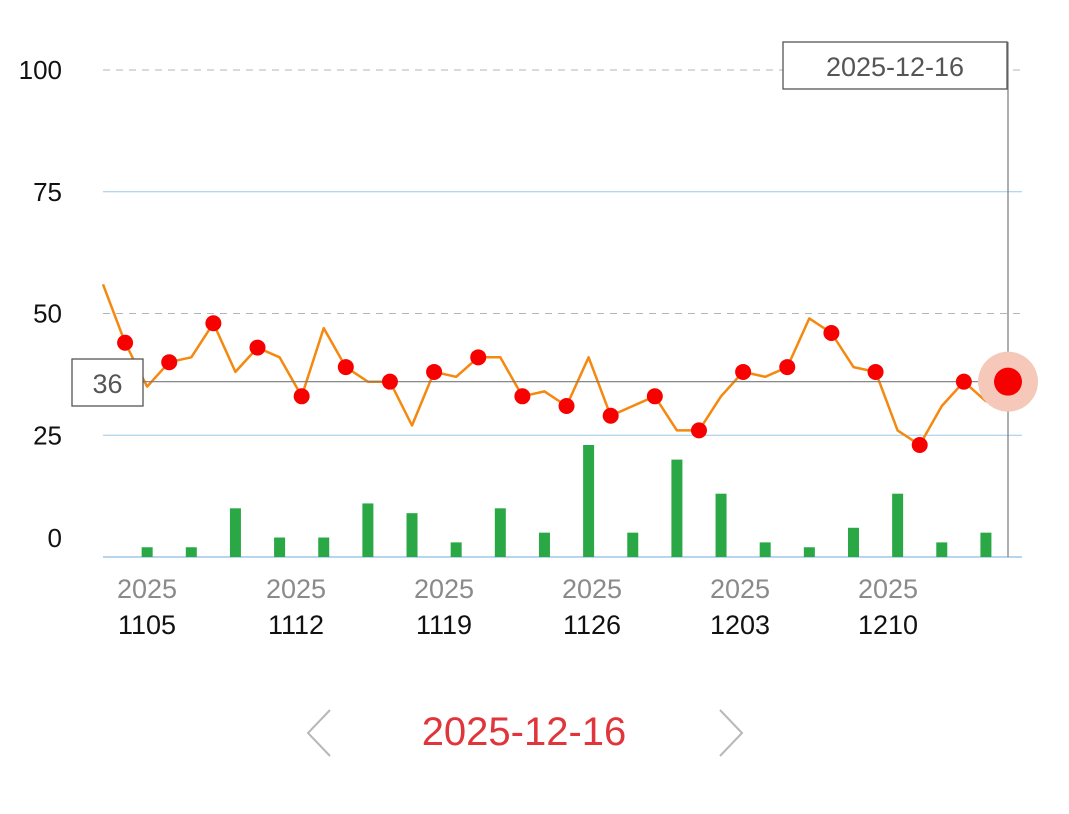 The width and height of the screenshot is (1069, 814). What do you see at coordinates (592, 625) in the screenshot?
I see `x-tick-day: 1126` at bounding box center [592, 625].